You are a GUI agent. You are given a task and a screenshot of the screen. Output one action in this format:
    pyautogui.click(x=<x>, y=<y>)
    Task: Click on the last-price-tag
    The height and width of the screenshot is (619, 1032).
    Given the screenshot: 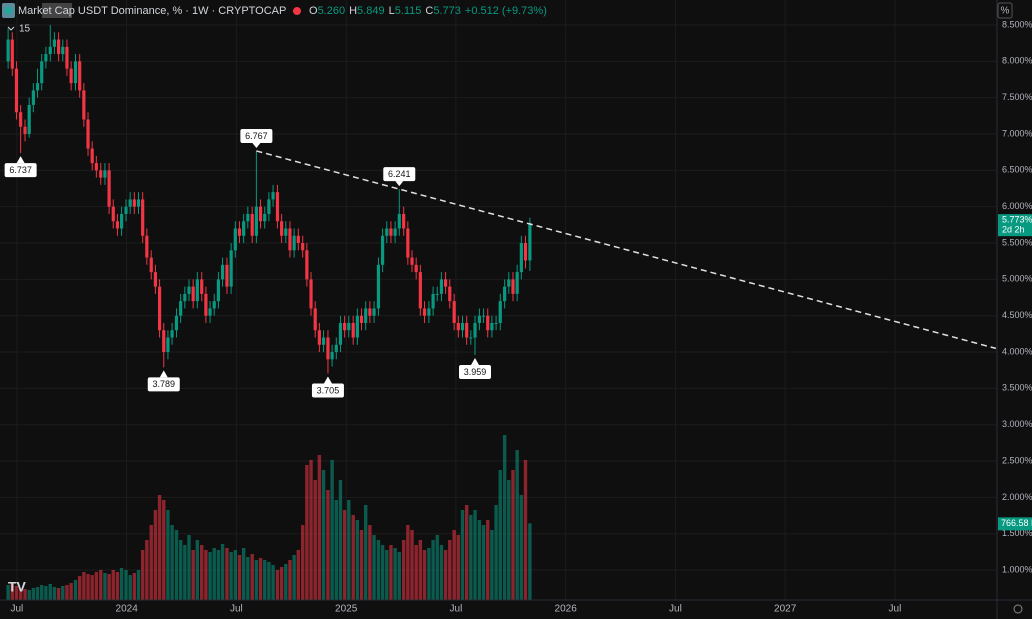 What is the action you would take?
    pyautogui.click(x=1015, y=225)
    